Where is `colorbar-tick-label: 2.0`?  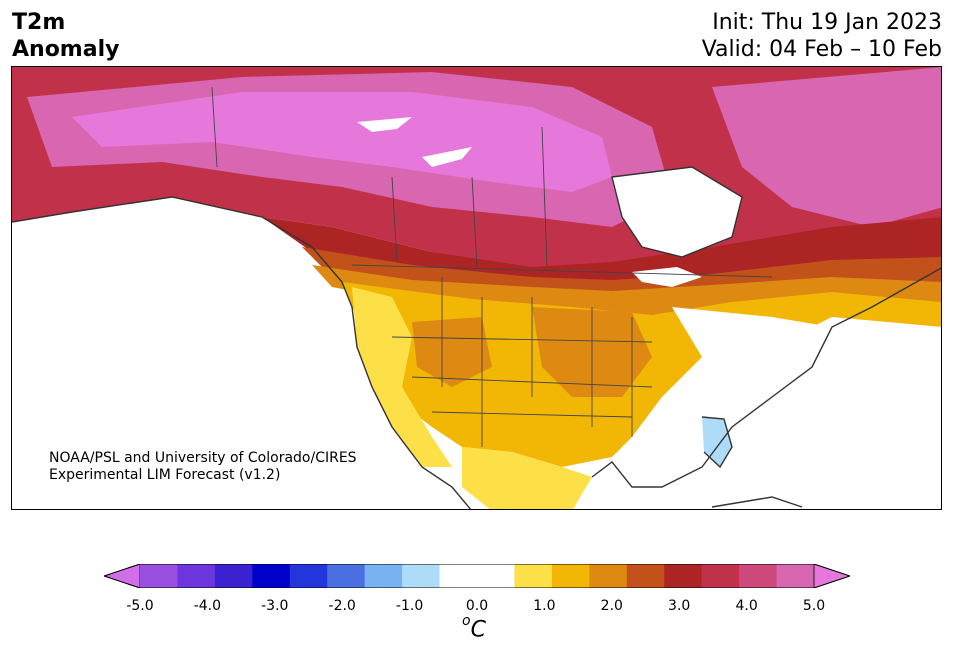
colorbar-tick-label: 2.0 is located at coordinates (611, 606).